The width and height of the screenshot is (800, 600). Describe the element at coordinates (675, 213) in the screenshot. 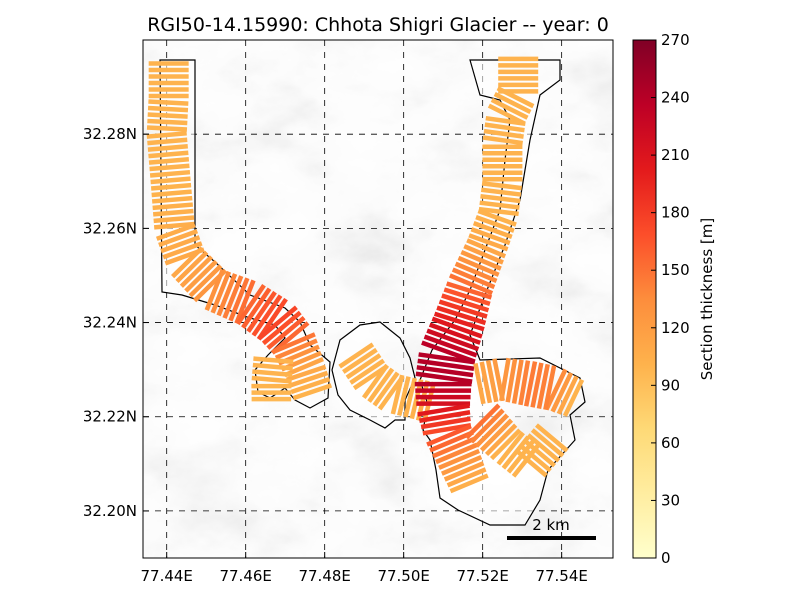

I see `colorbar-tick-label: 180` at that location.